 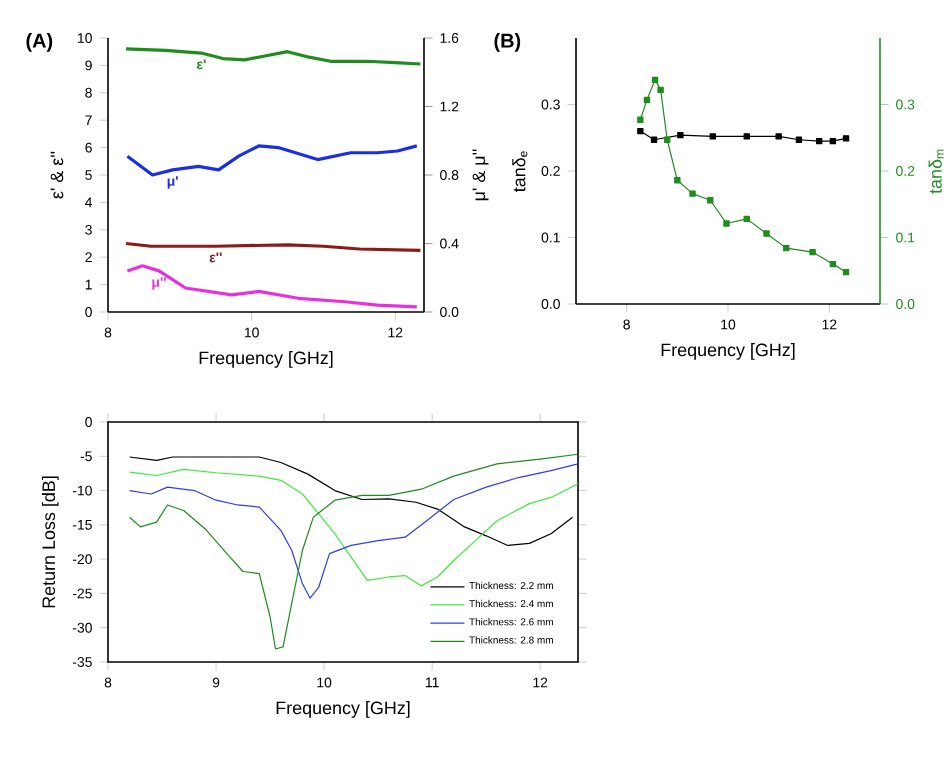 What do you see at coordinates (520, 171) in the screenshot?
I see `y-axis-title: tanδ$_{e}$` at bounding box center [520, 171].